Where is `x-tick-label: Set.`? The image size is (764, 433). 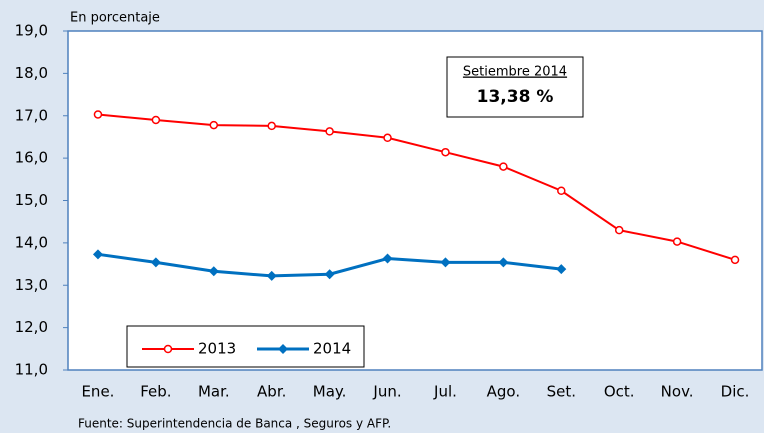 x-tick-label: Set. is located at coordinates (561, 392).